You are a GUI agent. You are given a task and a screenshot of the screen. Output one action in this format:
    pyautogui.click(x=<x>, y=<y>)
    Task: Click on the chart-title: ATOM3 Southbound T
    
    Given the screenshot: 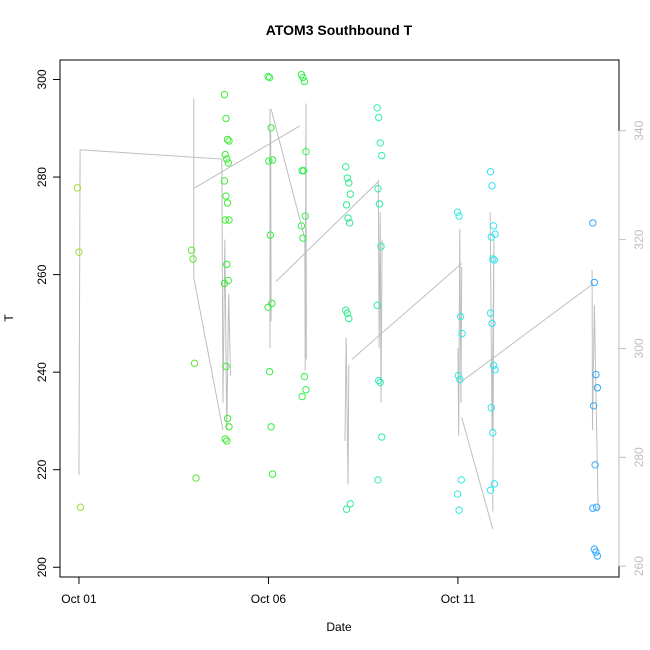 What is the action you would take?
    pyautogui.click(x=339, y=30)
    